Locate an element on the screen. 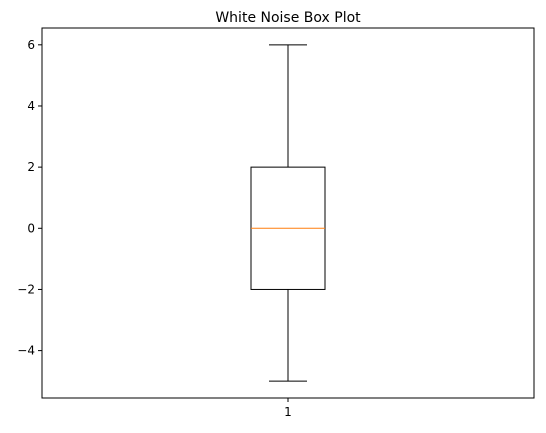  y-axis-ticks: −4 −2 0 2 4 6 is located at coordinates (29, 198).